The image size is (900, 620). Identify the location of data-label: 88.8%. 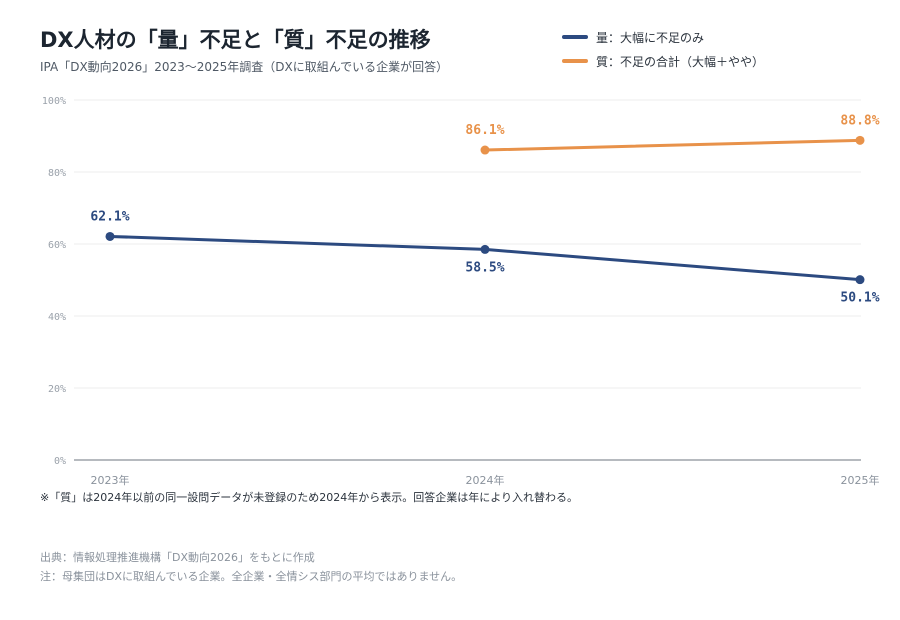
(859, 120).